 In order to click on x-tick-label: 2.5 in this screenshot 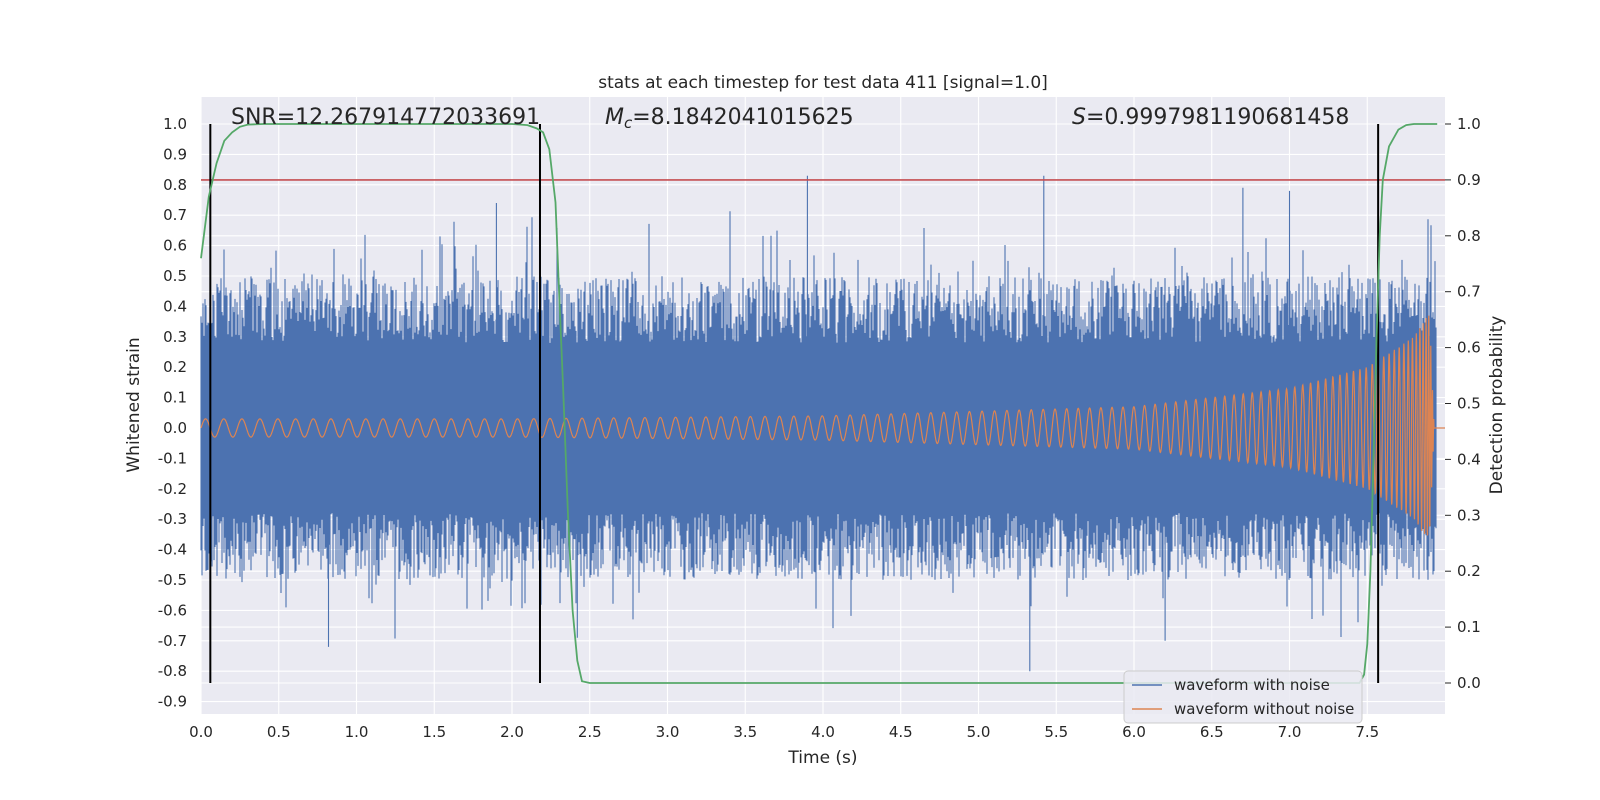, I will do `click(590, 732)`.